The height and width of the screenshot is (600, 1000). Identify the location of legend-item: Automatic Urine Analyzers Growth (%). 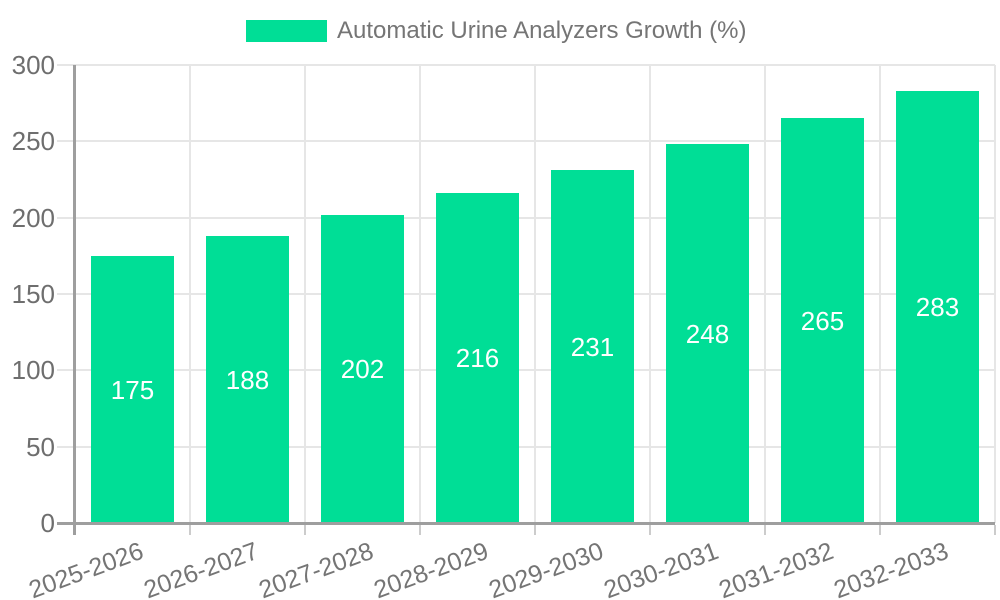
(496, 31).